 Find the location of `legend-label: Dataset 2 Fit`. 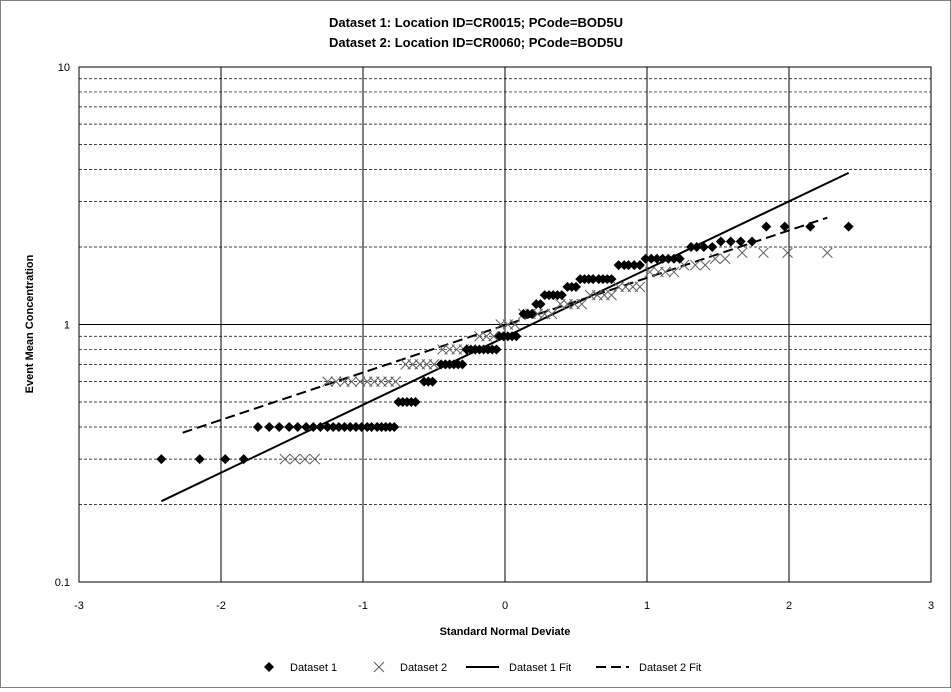

legend-label: Dataset 2 Fit is located at coordinates (670, 668).